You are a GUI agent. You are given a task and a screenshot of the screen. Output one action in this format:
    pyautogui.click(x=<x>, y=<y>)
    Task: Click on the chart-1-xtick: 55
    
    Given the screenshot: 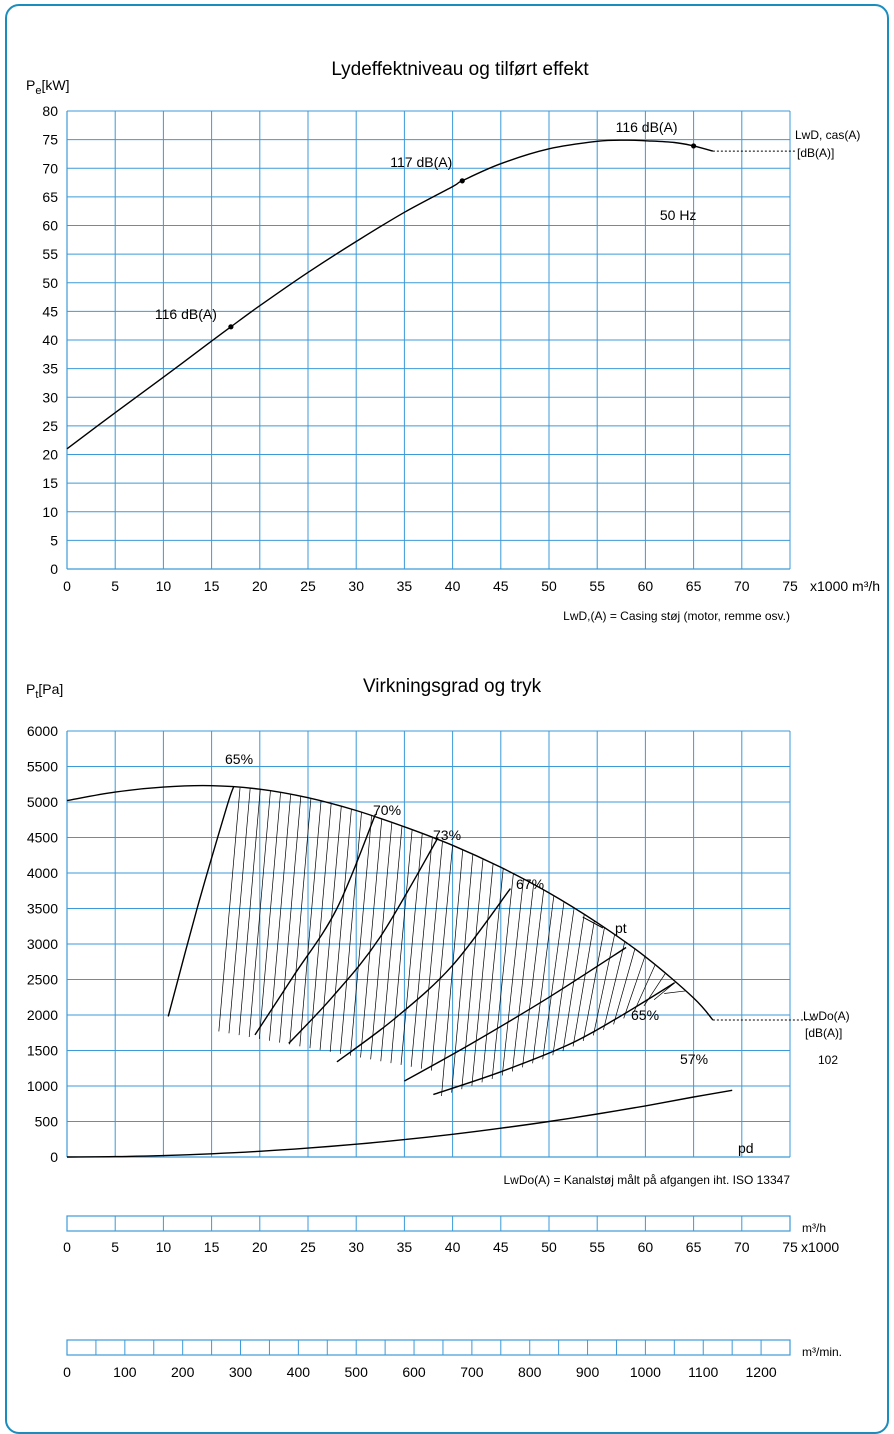 What is the action you would take?
    pyautogui.click(x=597, y=586)
    